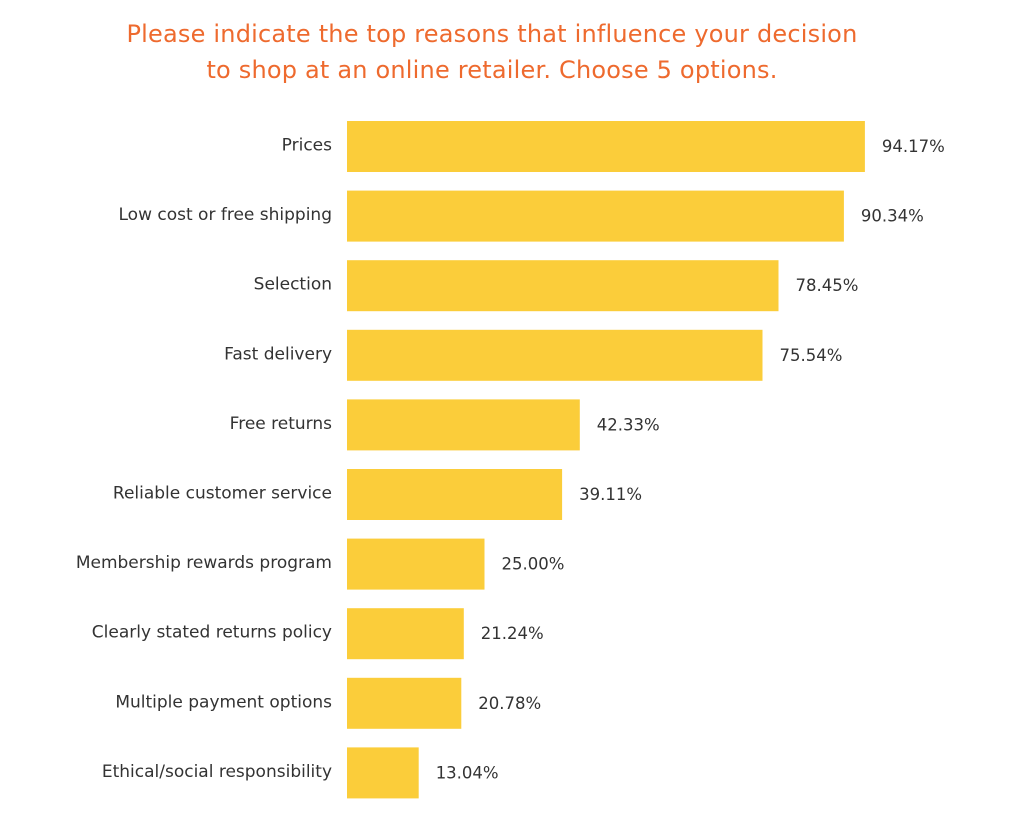 The height and width of the screenshot is (816, 1012). Describe the element at coordinates (226, 215) in the screenshot. I see `category-label-1: Low cost or free shipping` at that location.